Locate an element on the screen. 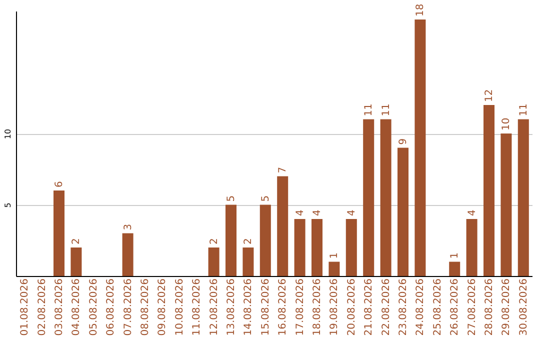 This screenshot has width=540, height=340. x-tick-label: 27.08.2026 is located at coordinates (472, 307).